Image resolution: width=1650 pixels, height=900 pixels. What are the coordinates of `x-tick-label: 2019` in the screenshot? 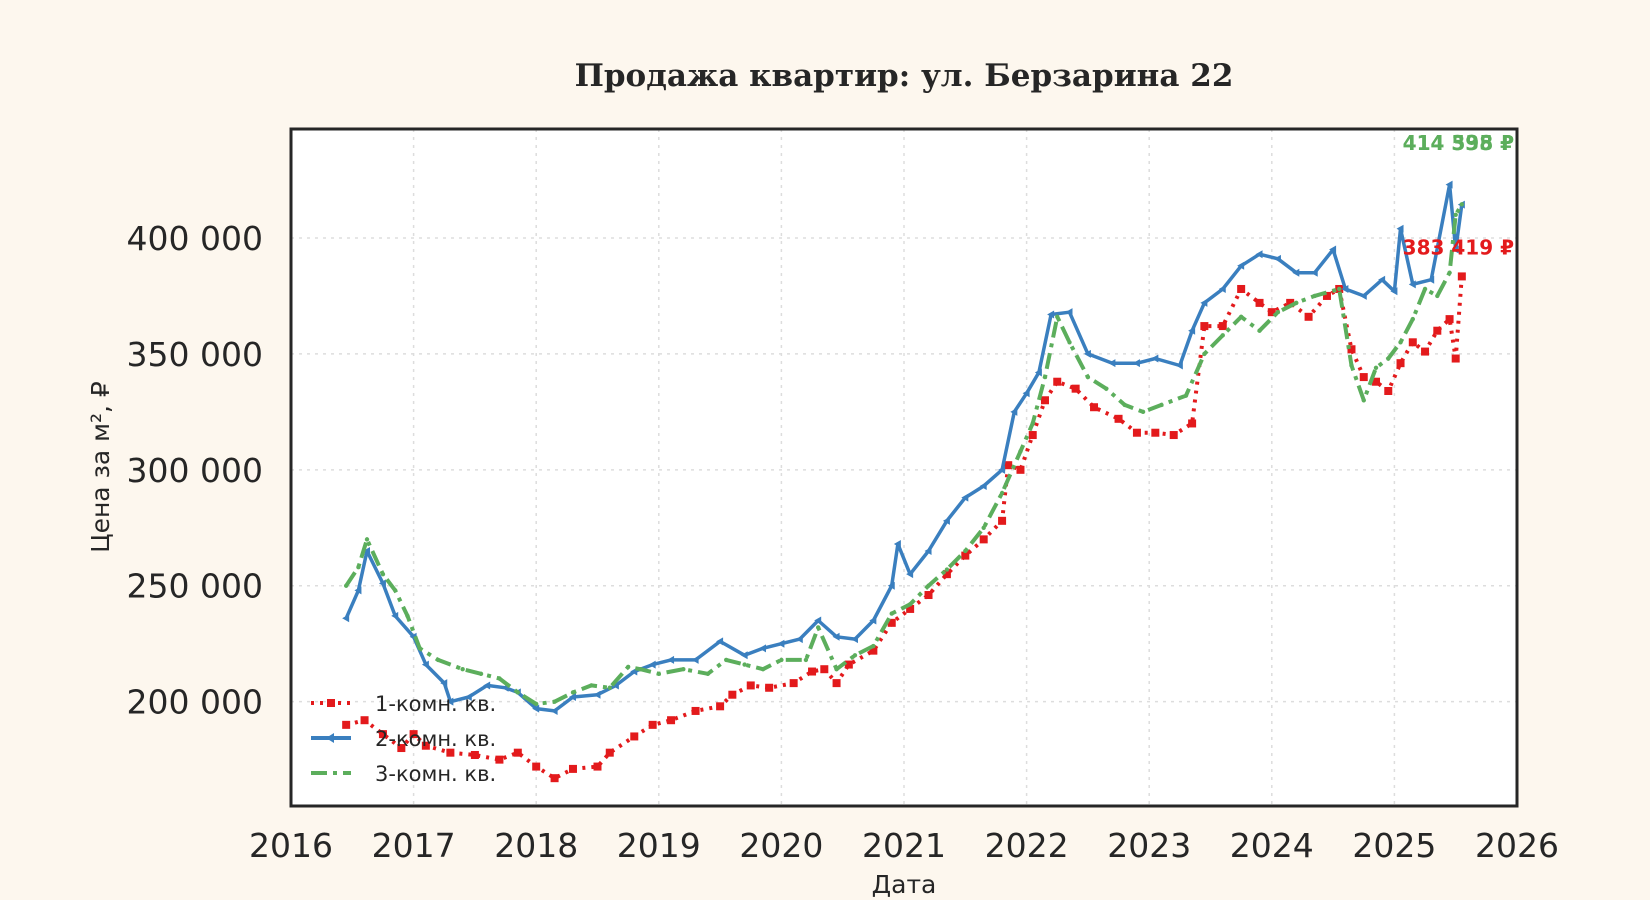 It's located at (659, 845).